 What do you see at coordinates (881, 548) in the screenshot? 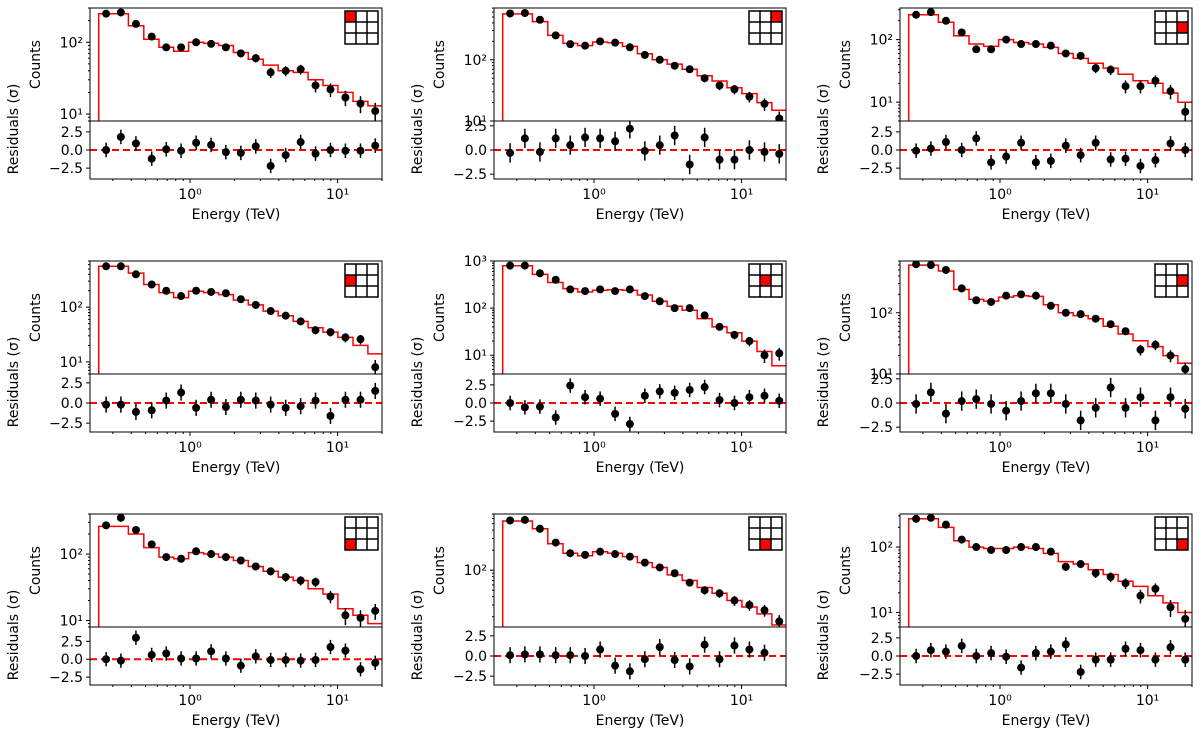
I see `count-tick-label: 10²` at bounding box center [881, 548].